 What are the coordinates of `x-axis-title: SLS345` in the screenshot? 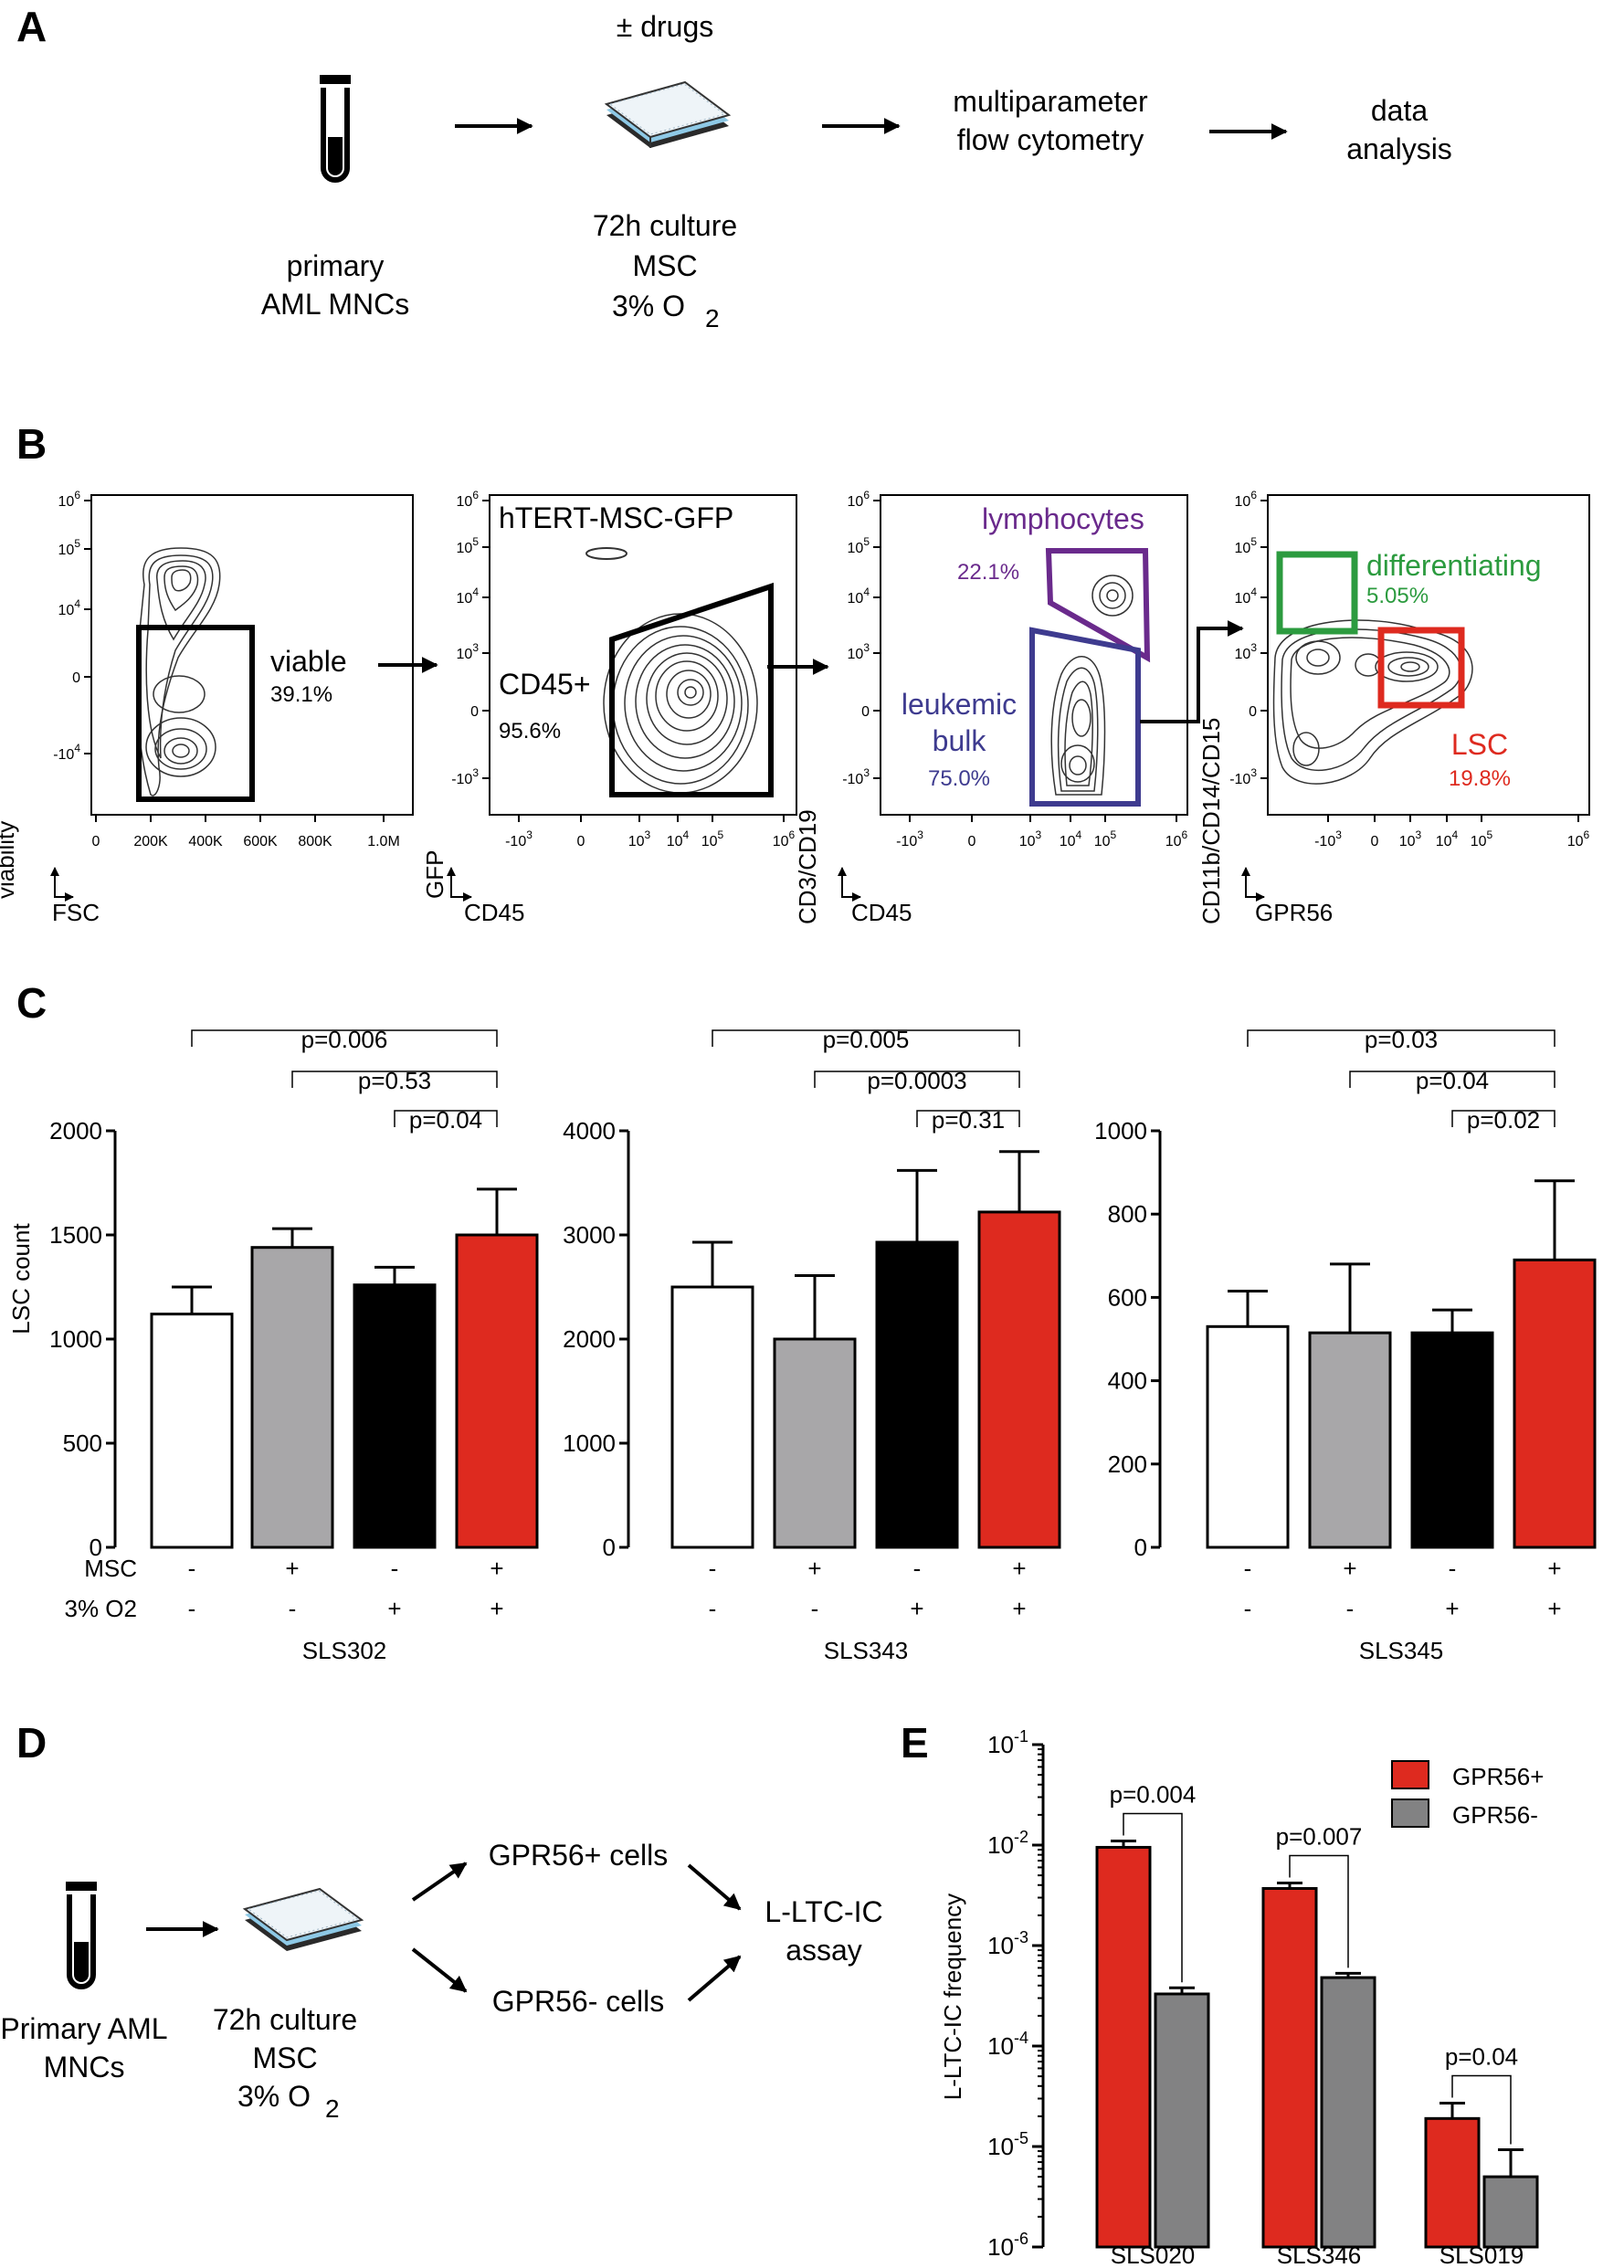 It's located at (1402, 1650).